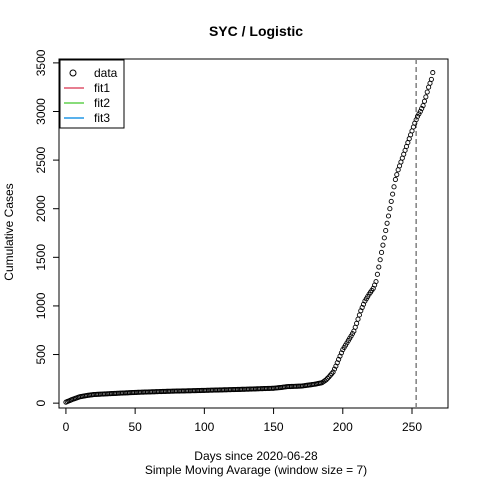 Image resolution: width=480 pixels, height=480 pixels. What do you see at coordinates (256, 470) in the screenshot?
I see `x-axis-sublabel: Simple Moving Avarage (window size = 7)` at bounding box center [256, 470].